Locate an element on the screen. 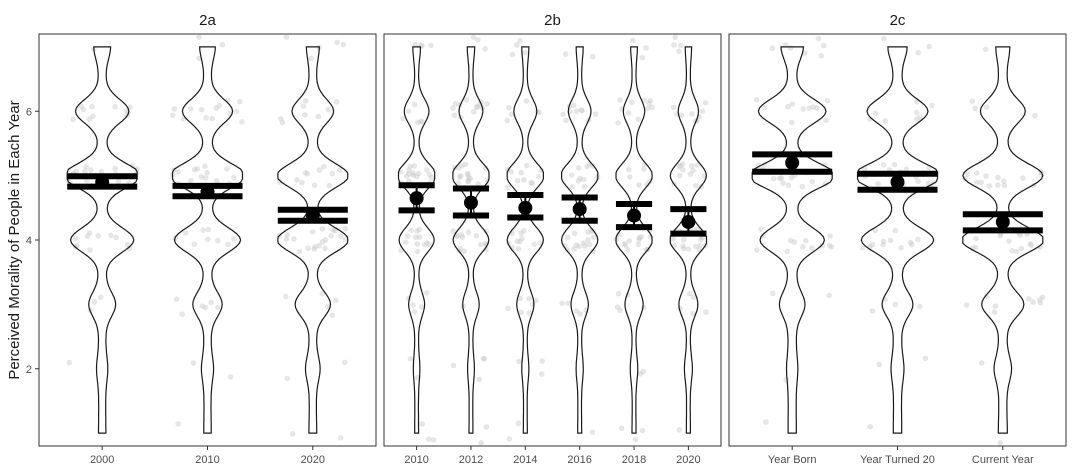 The width and height of the screenshot is (1075, 472). panel-title: 2b is located at coordinates (552, 20).